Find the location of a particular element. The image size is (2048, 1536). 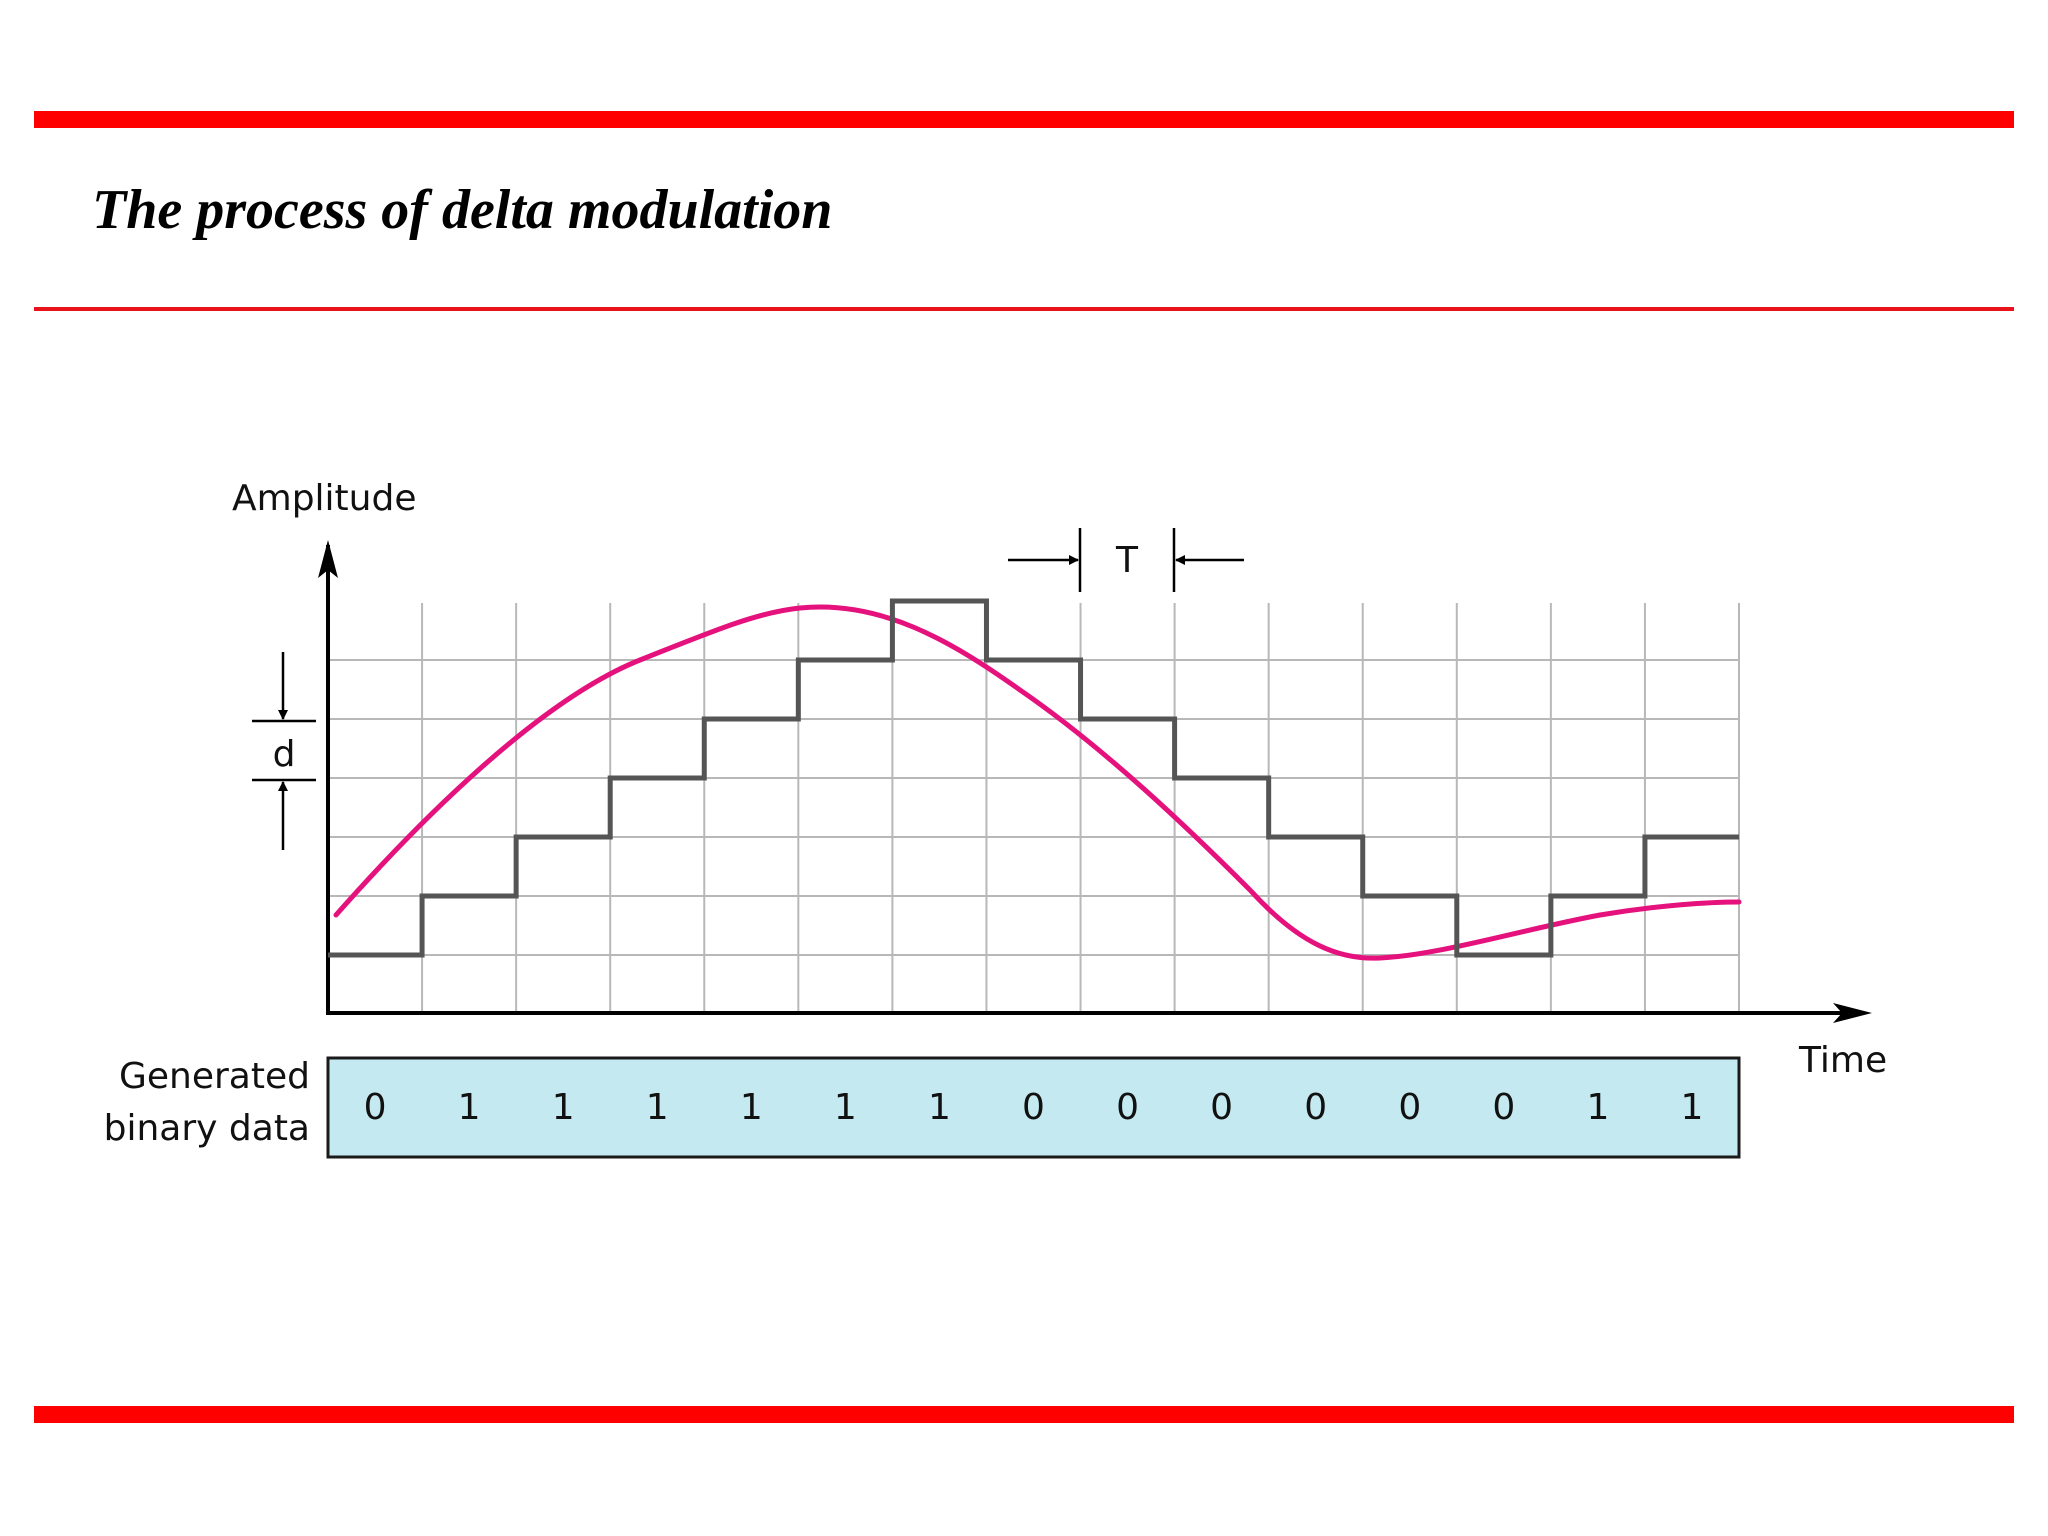

top-red-rule is located at coordinates (1024, 119).